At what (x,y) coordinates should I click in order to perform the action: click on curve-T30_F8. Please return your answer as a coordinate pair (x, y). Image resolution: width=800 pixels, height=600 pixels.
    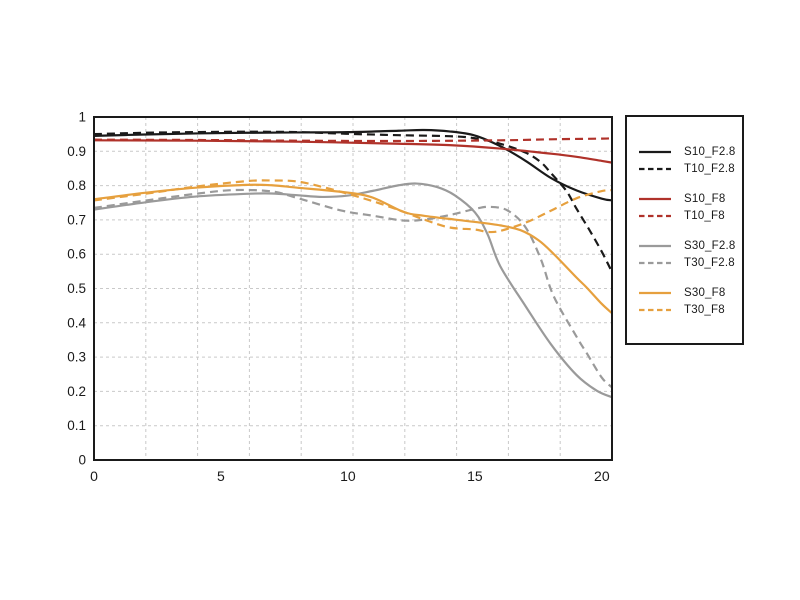
    Looking at the image, I should click on (353, 206).